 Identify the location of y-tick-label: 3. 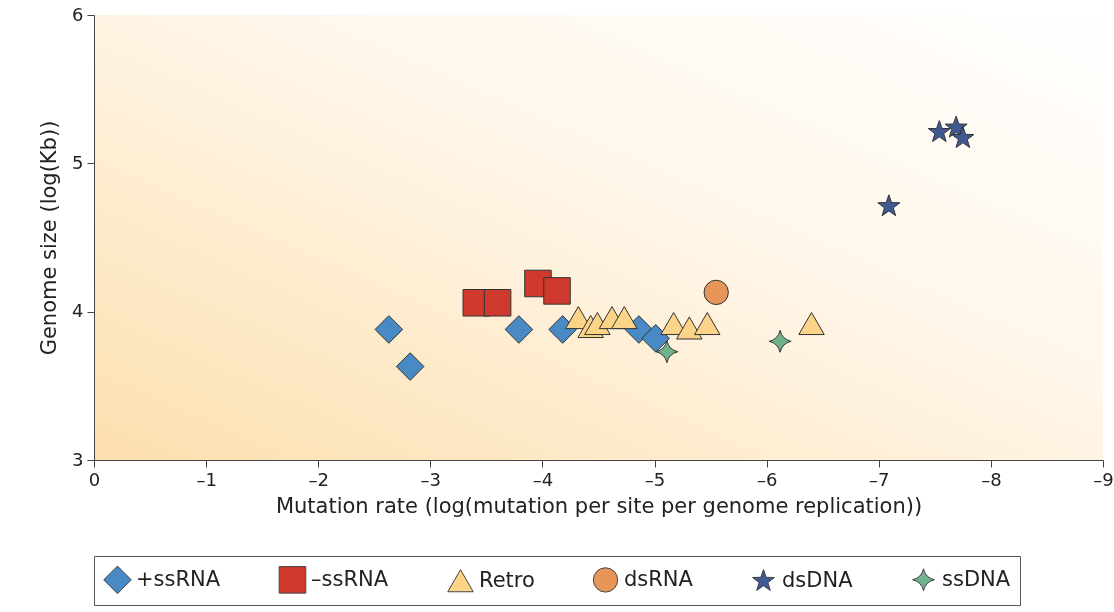
(78, 459).